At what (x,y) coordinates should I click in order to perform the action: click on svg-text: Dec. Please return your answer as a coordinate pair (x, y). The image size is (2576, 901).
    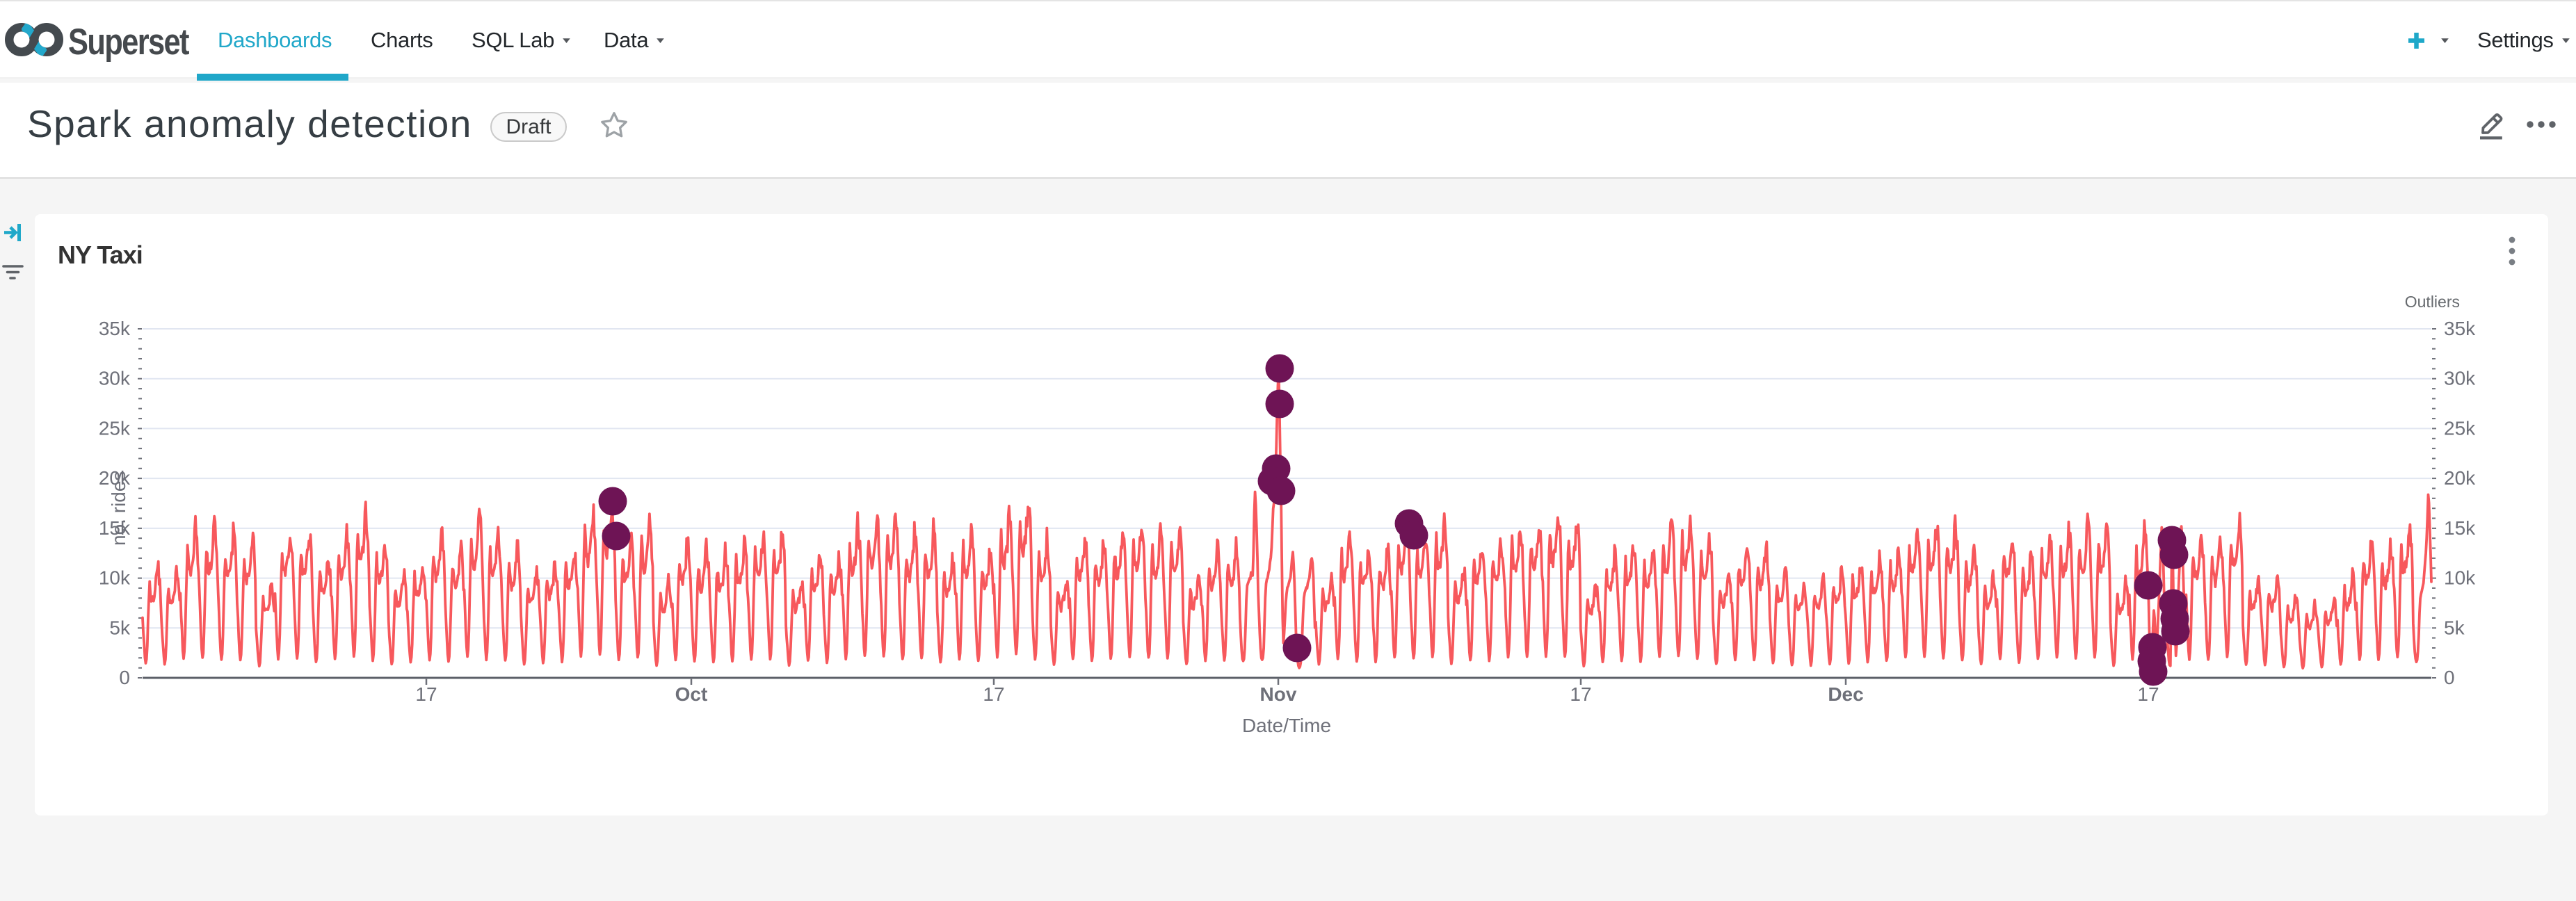
    Looking at the image, I should click on (1846, 694).